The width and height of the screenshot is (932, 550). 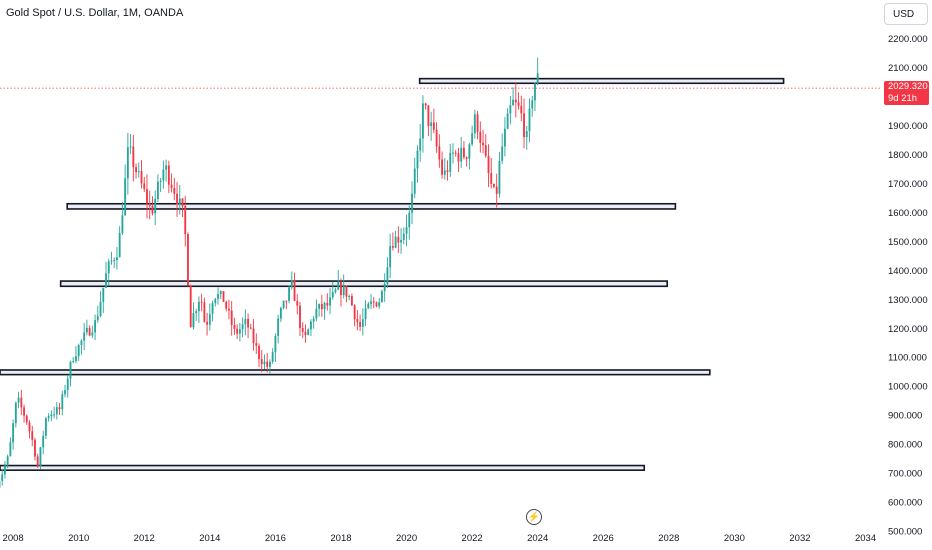 I want to click on x-tick-label: 2022, so click(x=472, y=538).